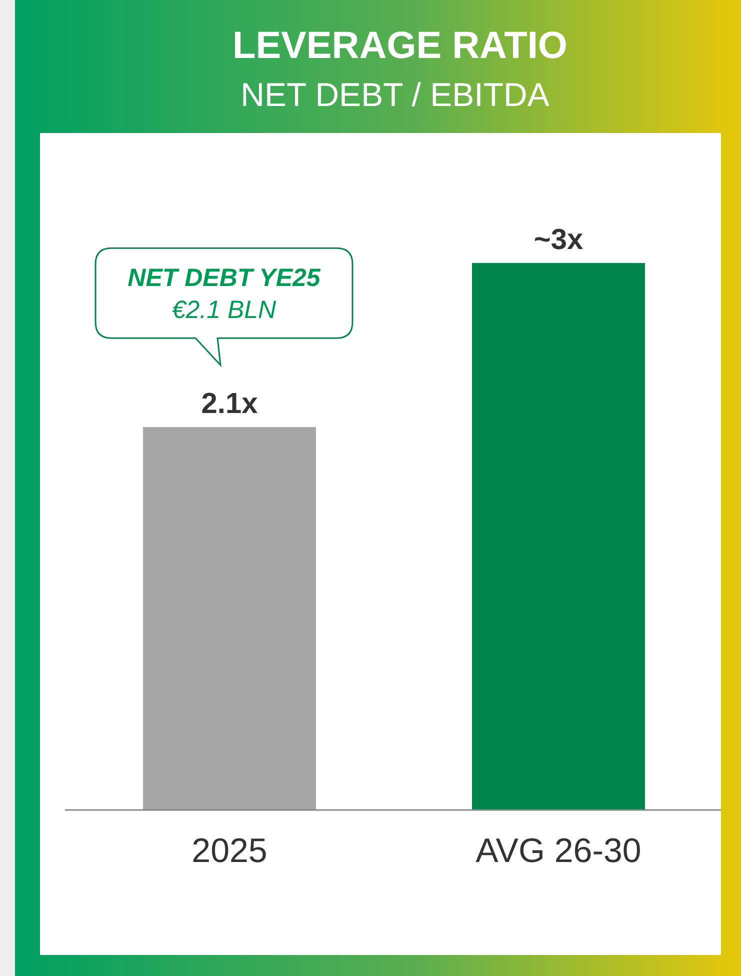  What do you see at coordinates (400, 46) in the screenshot?
I see `chart-title: LEVERAGE RATIO` at bounding box center [400, 46].